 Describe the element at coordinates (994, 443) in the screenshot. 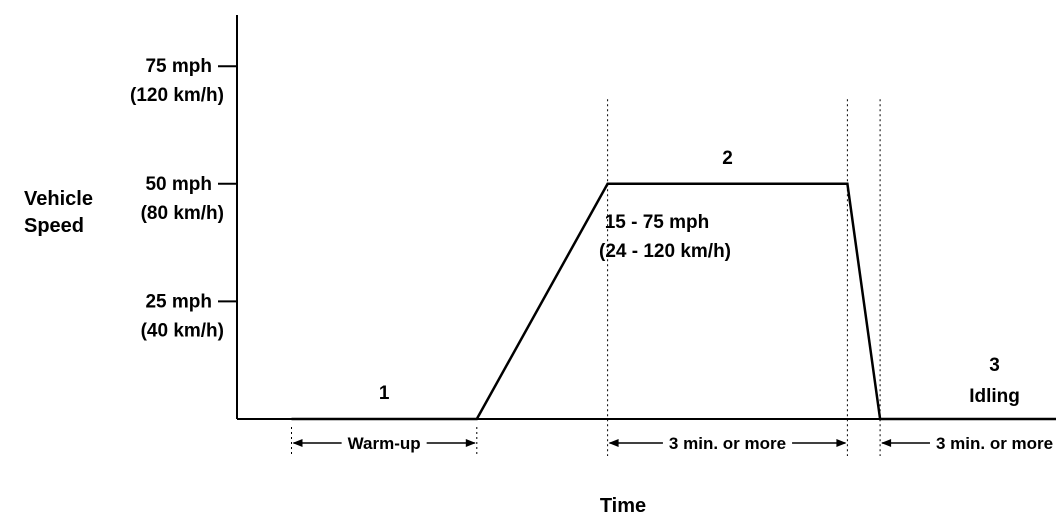

I see `phase-3-duration-label: 3 min. or more` at that location.